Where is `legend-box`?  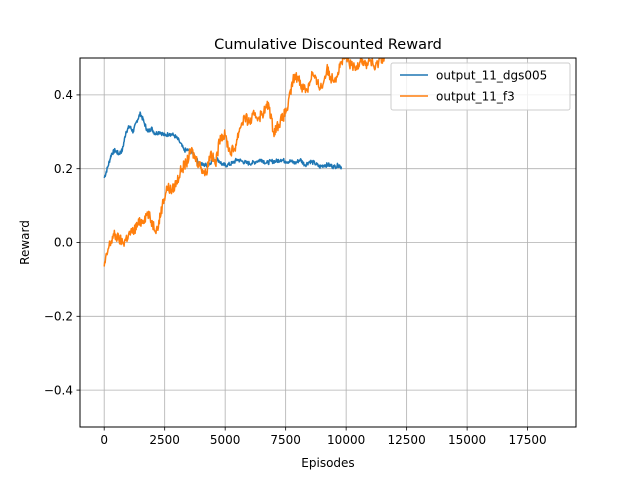
legend-box is located at coordinates (480, 86).